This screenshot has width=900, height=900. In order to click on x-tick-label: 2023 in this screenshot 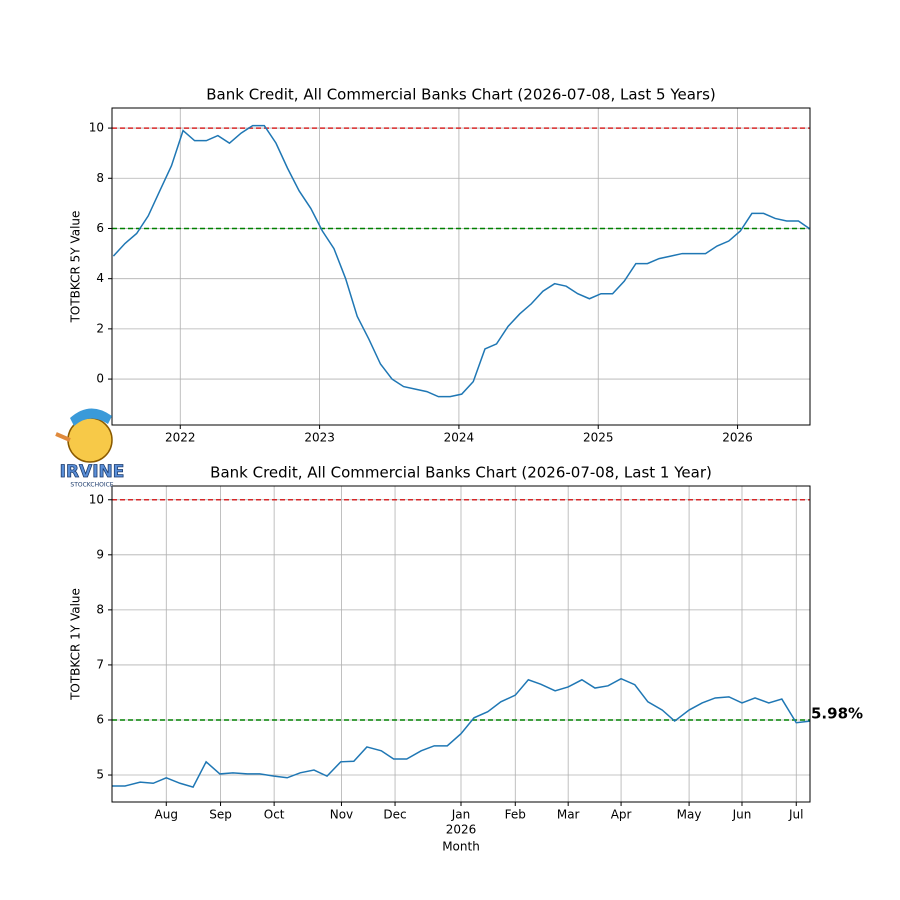, I will do `click(319, 438)`.